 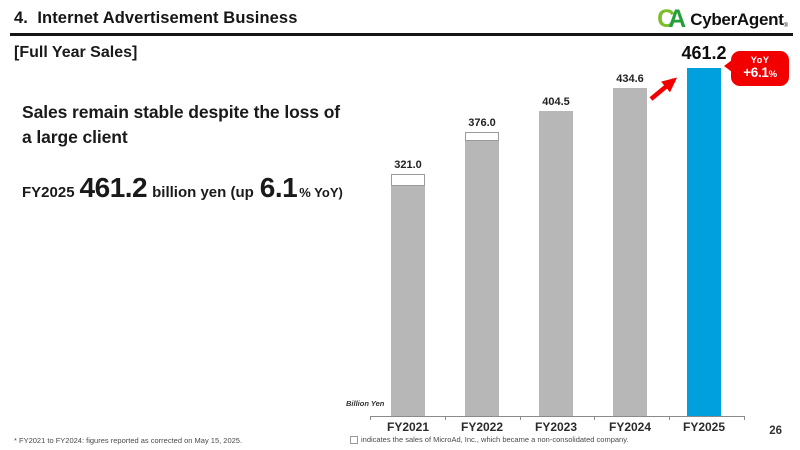 What do you see at coordinates (630, 79) in the screenshot?
I see `bar-value-FY2024: 434.6` at bounding box center [630, 79].